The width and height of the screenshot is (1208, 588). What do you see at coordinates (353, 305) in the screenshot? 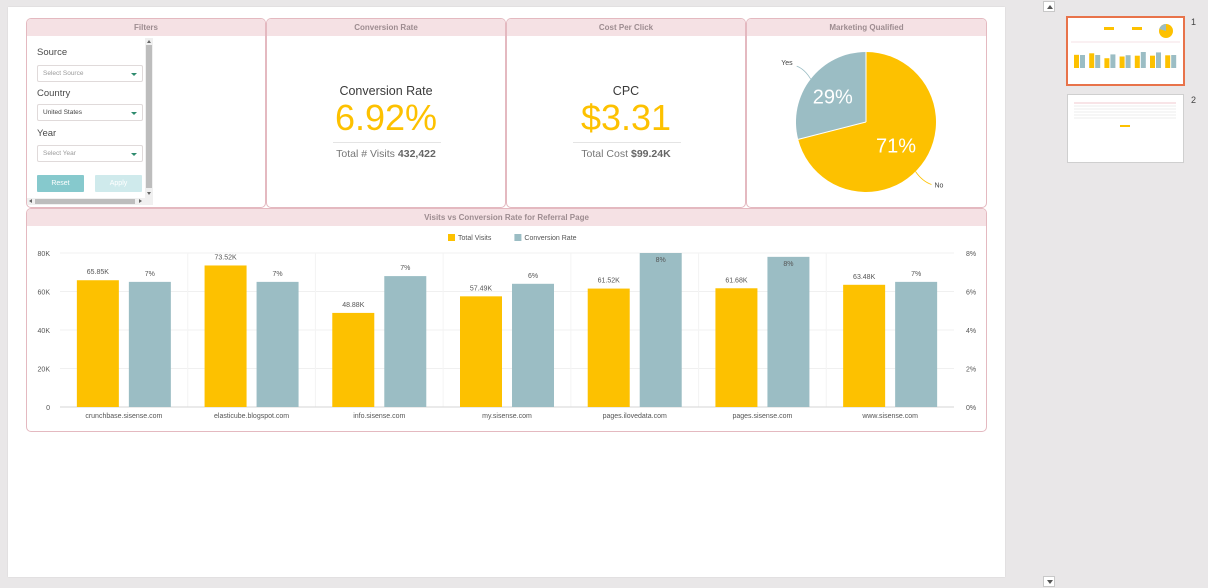
I see `bar-data-label: 48.88K` at bounding box center [353, 305].